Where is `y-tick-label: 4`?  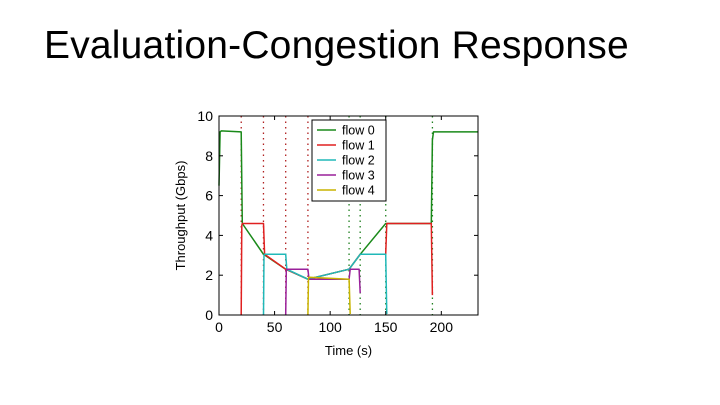 y-tick-label: 4 is located at coordinates (209, 235).